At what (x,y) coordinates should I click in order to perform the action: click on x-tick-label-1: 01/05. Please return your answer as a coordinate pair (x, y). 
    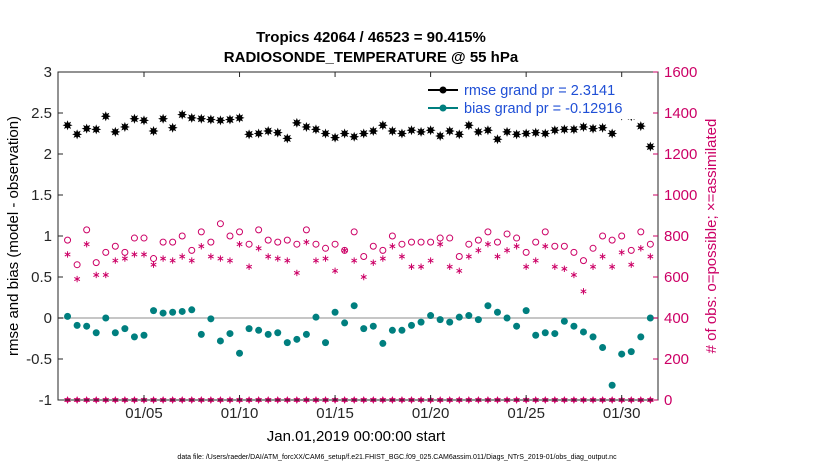
    Looking at the image, I should click on (144, 413).